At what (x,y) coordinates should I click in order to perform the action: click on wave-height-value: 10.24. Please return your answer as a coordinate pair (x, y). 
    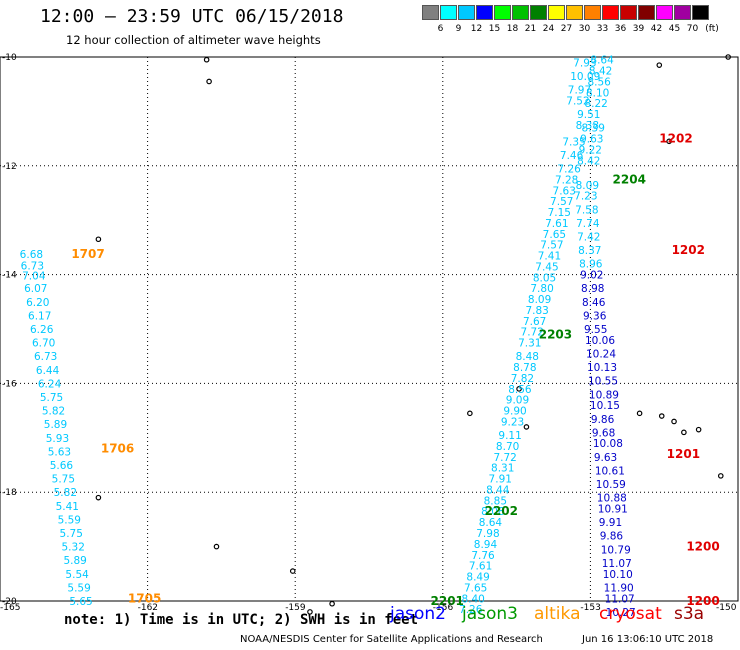
    Looking at the image, I should click on (601, 354).